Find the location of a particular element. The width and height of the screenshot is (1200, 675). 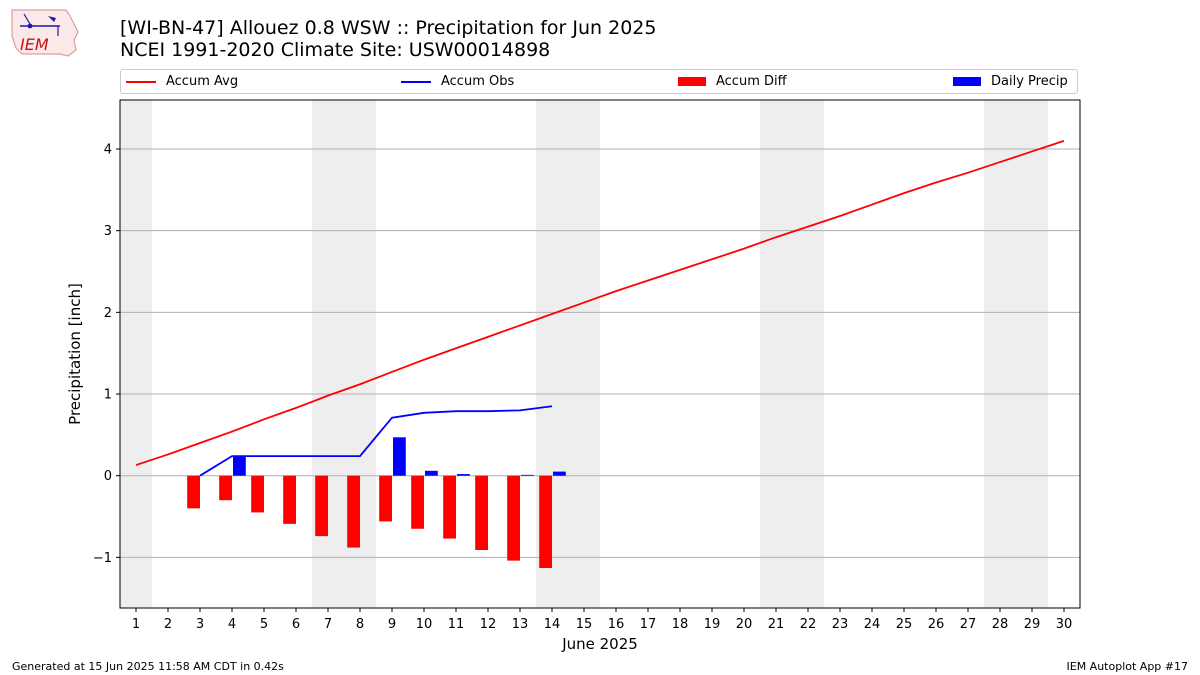

legend-item-accum-diff: Accum Diff is located at coordinates (732, 81).